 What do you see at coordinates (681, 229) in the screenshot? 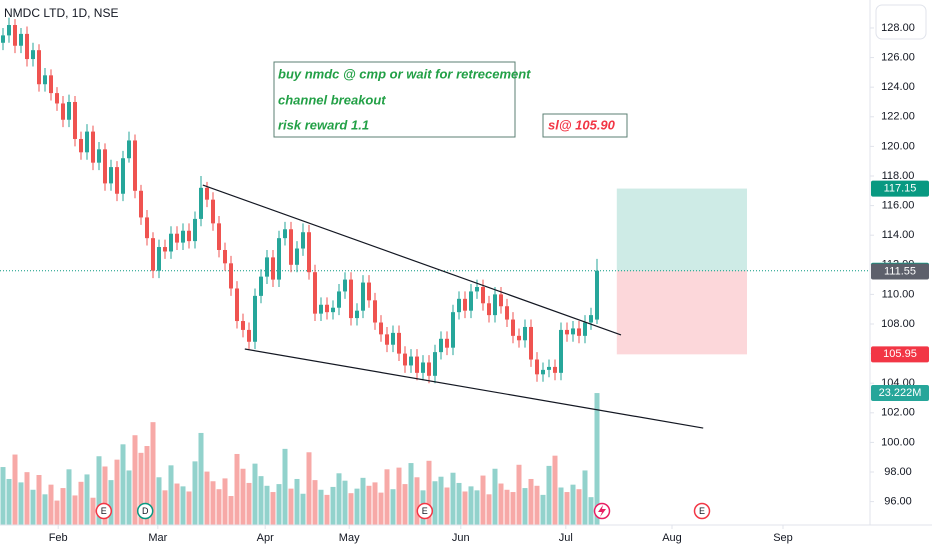
I see `target-zone` at bounding box center [681, 229].